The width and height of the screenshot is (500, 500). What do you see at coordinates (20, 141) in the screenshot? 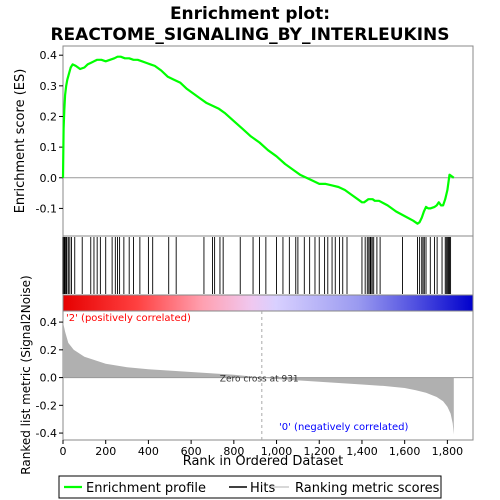
I see `es-ylabel: Enrichment score (ES)` at bounding box center [20, 141].